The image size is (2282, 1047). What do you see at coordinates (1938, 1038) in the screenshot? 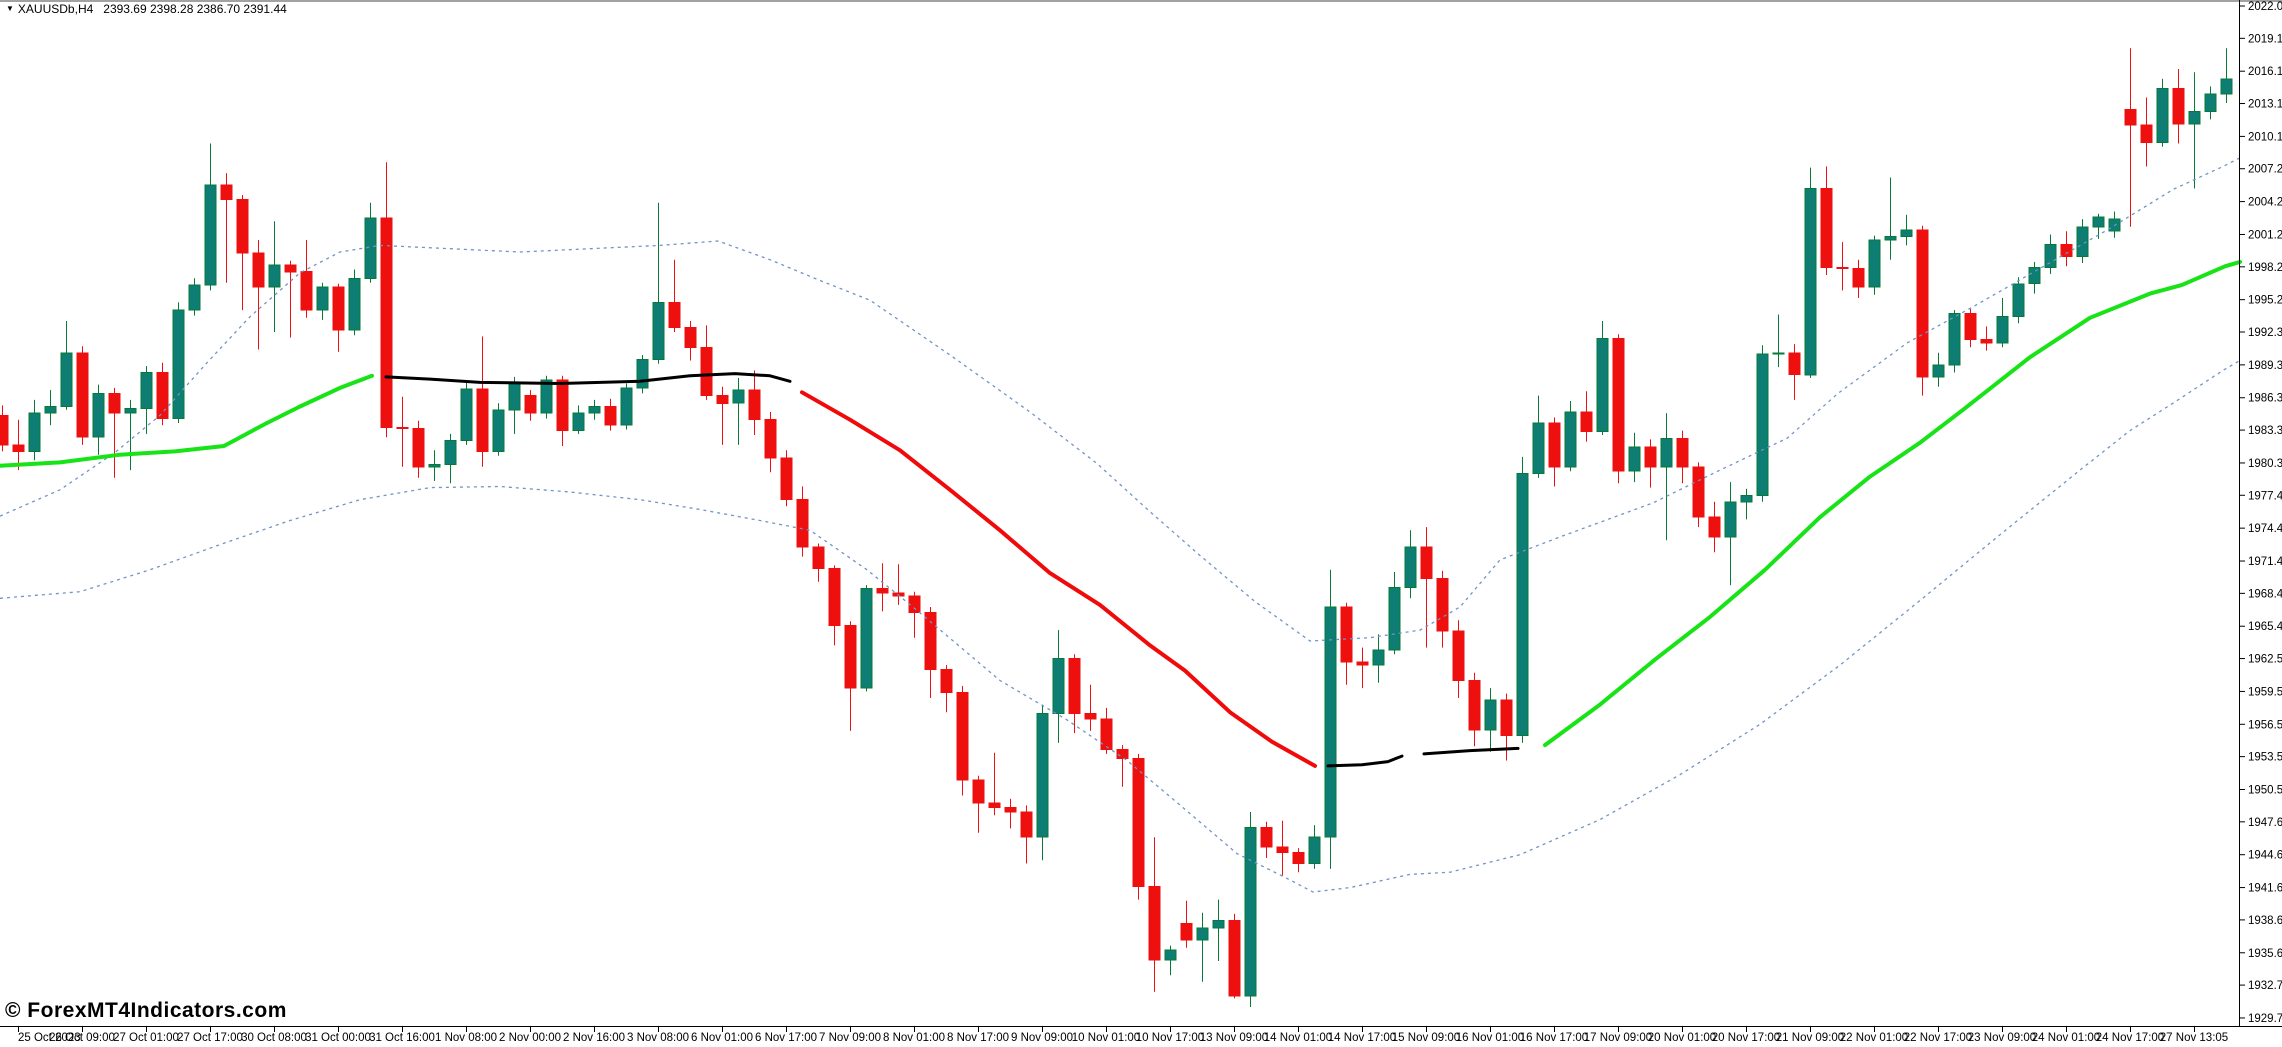
I see `svg-text: 22 Nov 17:00` at bounding box center [1938, 1038].